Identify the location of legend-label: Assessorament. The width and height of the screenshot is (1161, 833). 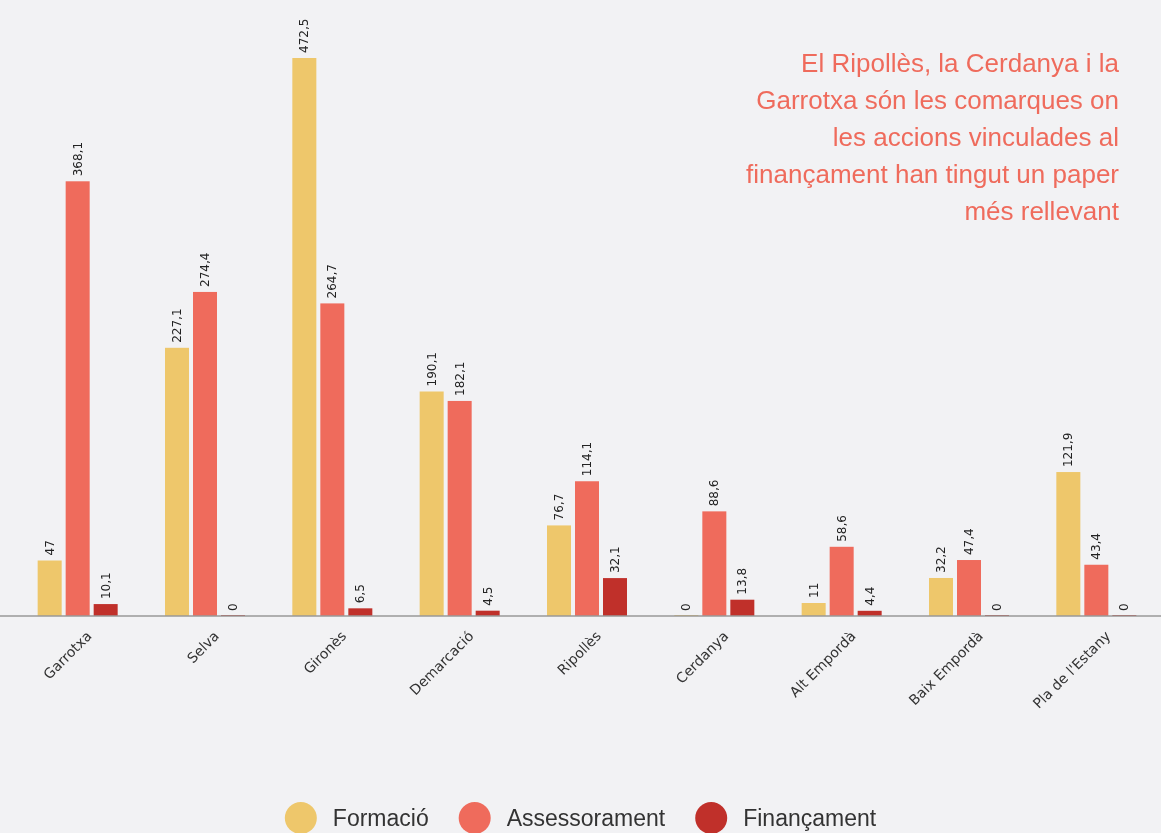
(586, 818).